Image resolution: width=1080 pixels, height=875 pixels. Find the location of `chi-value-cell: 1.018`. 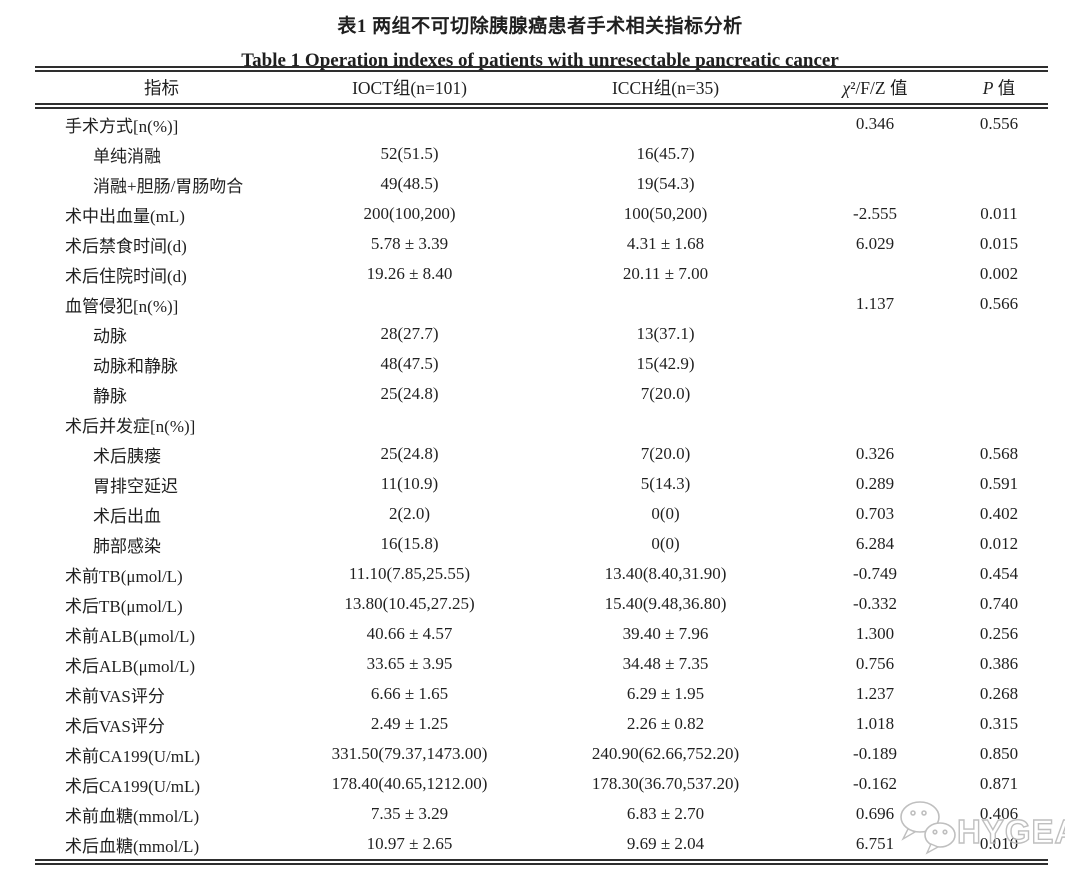

chi-value-cell: 1.018 is located at coordinates (875, 723).